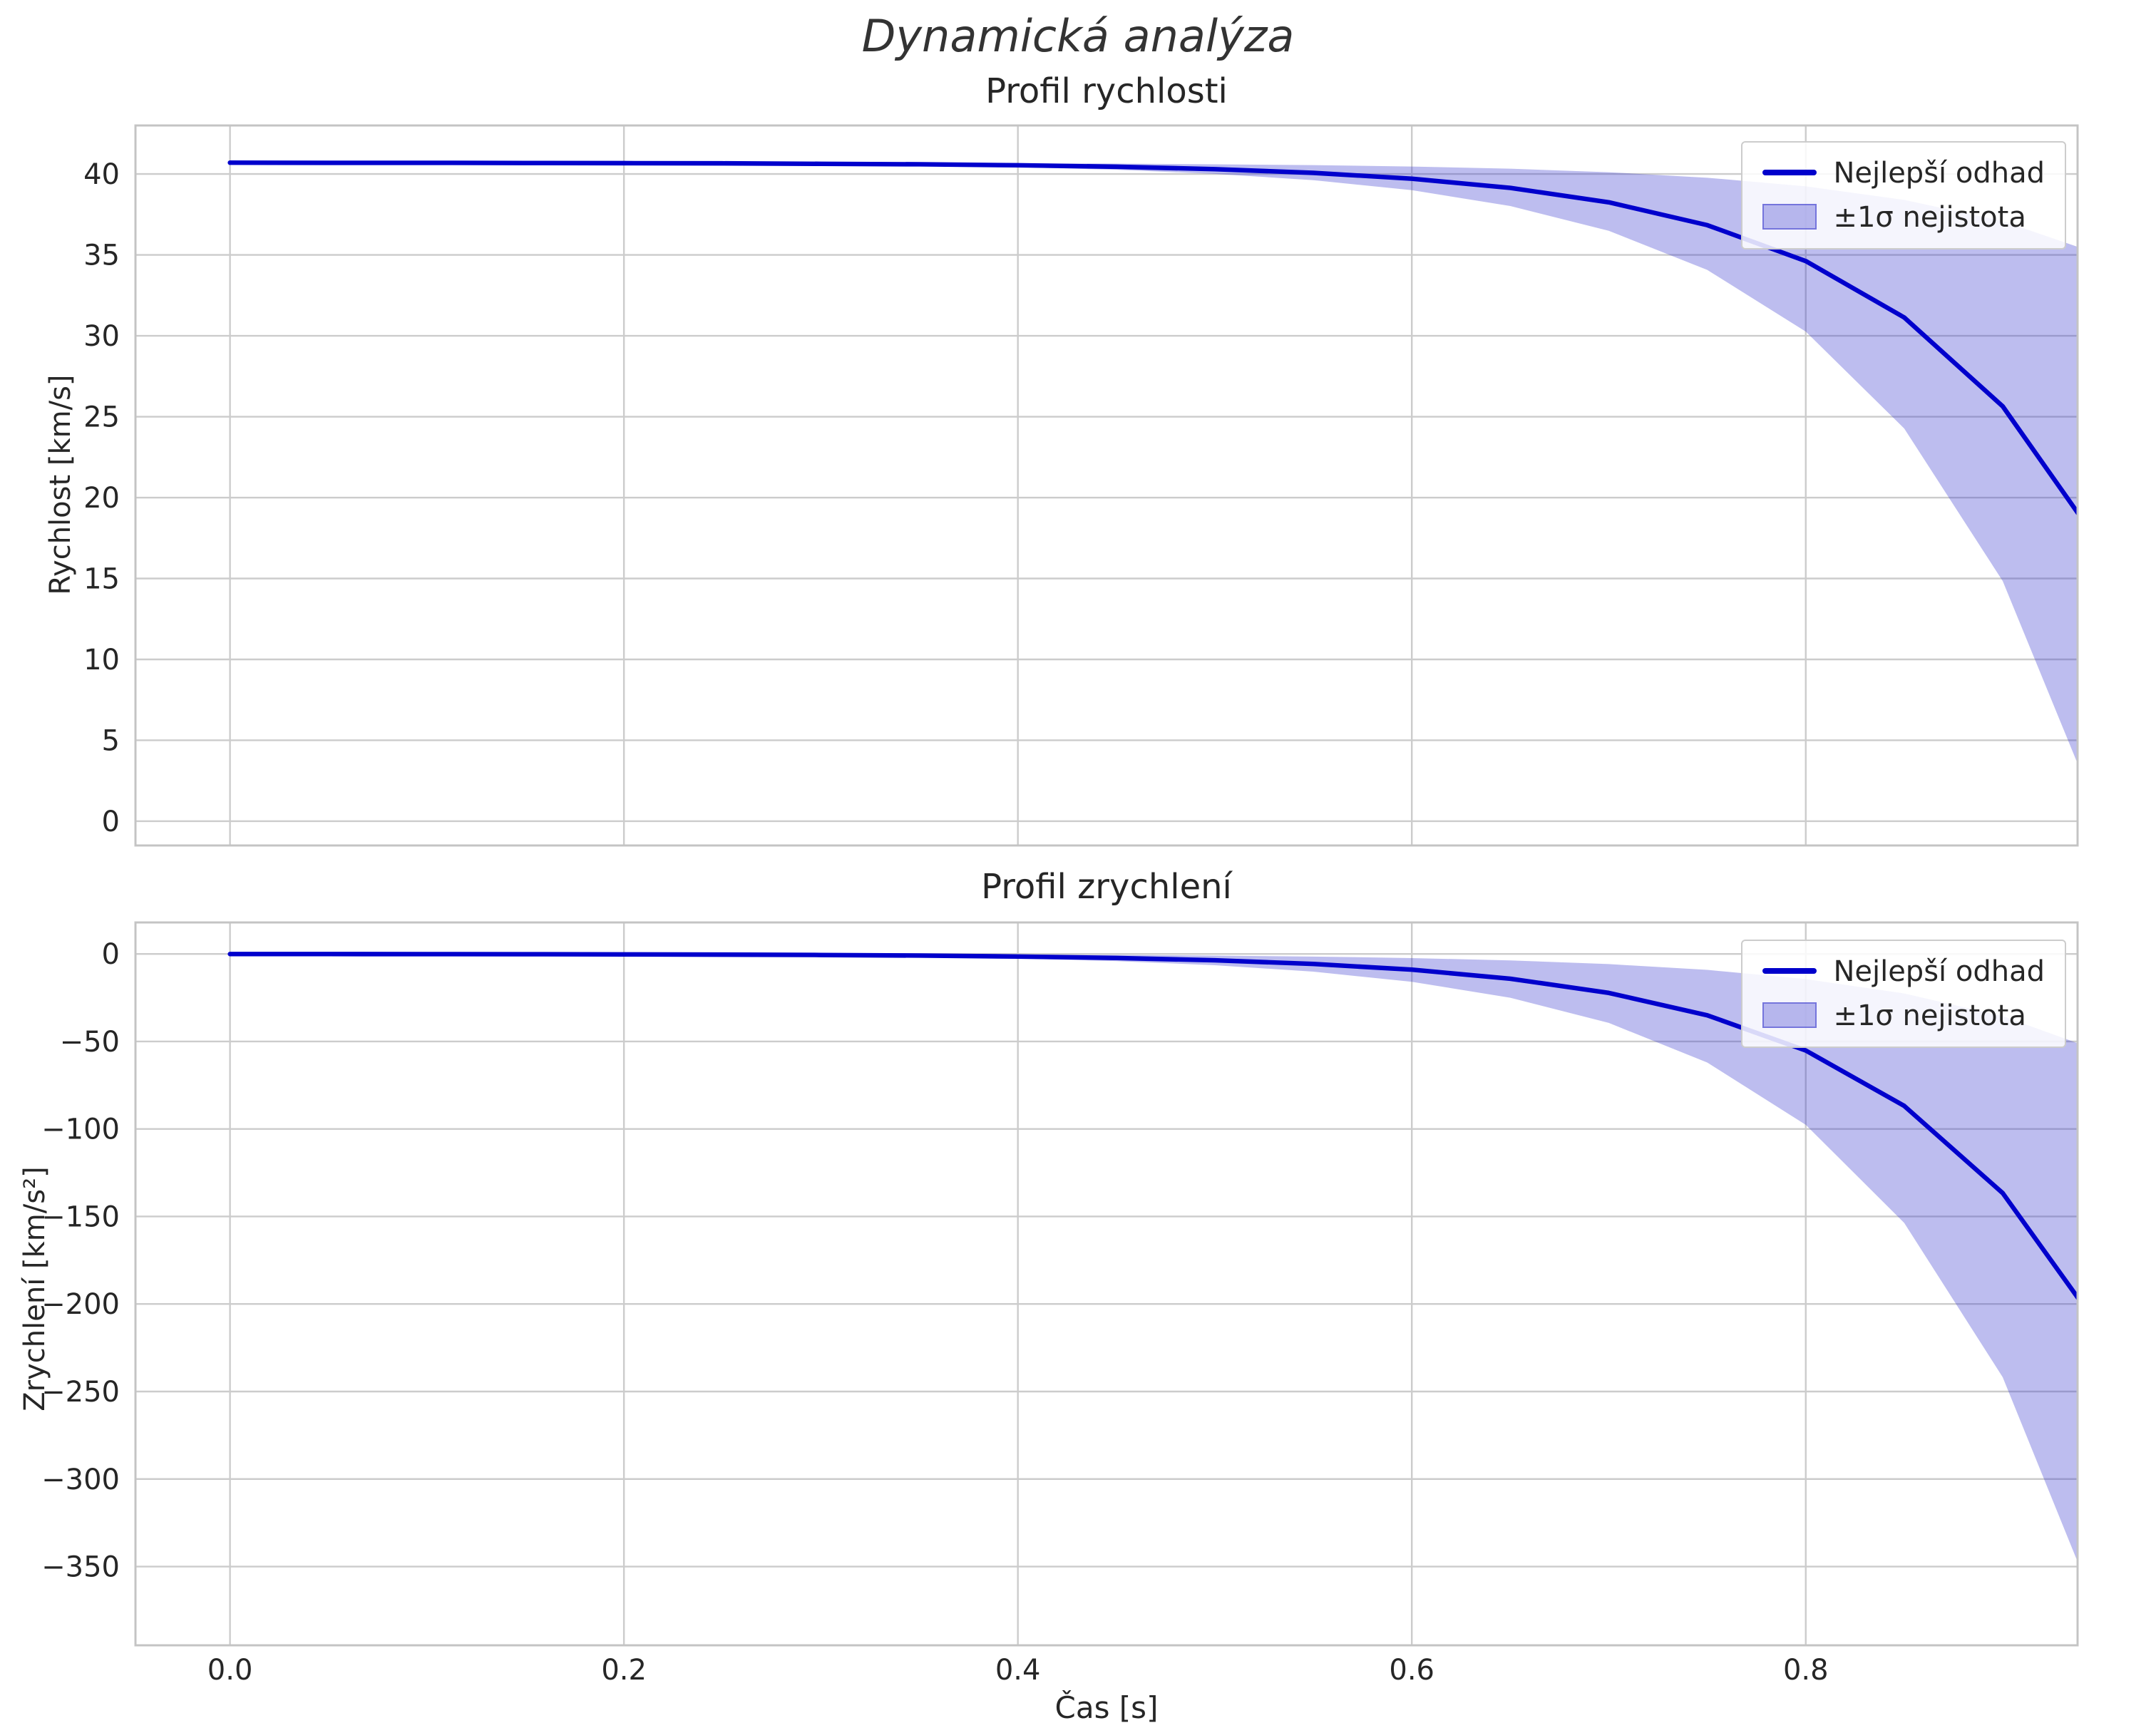 This screenshot has height=1728, width=2156. I want to click on x-tick-label: 0.6, so click(1411, 1670).